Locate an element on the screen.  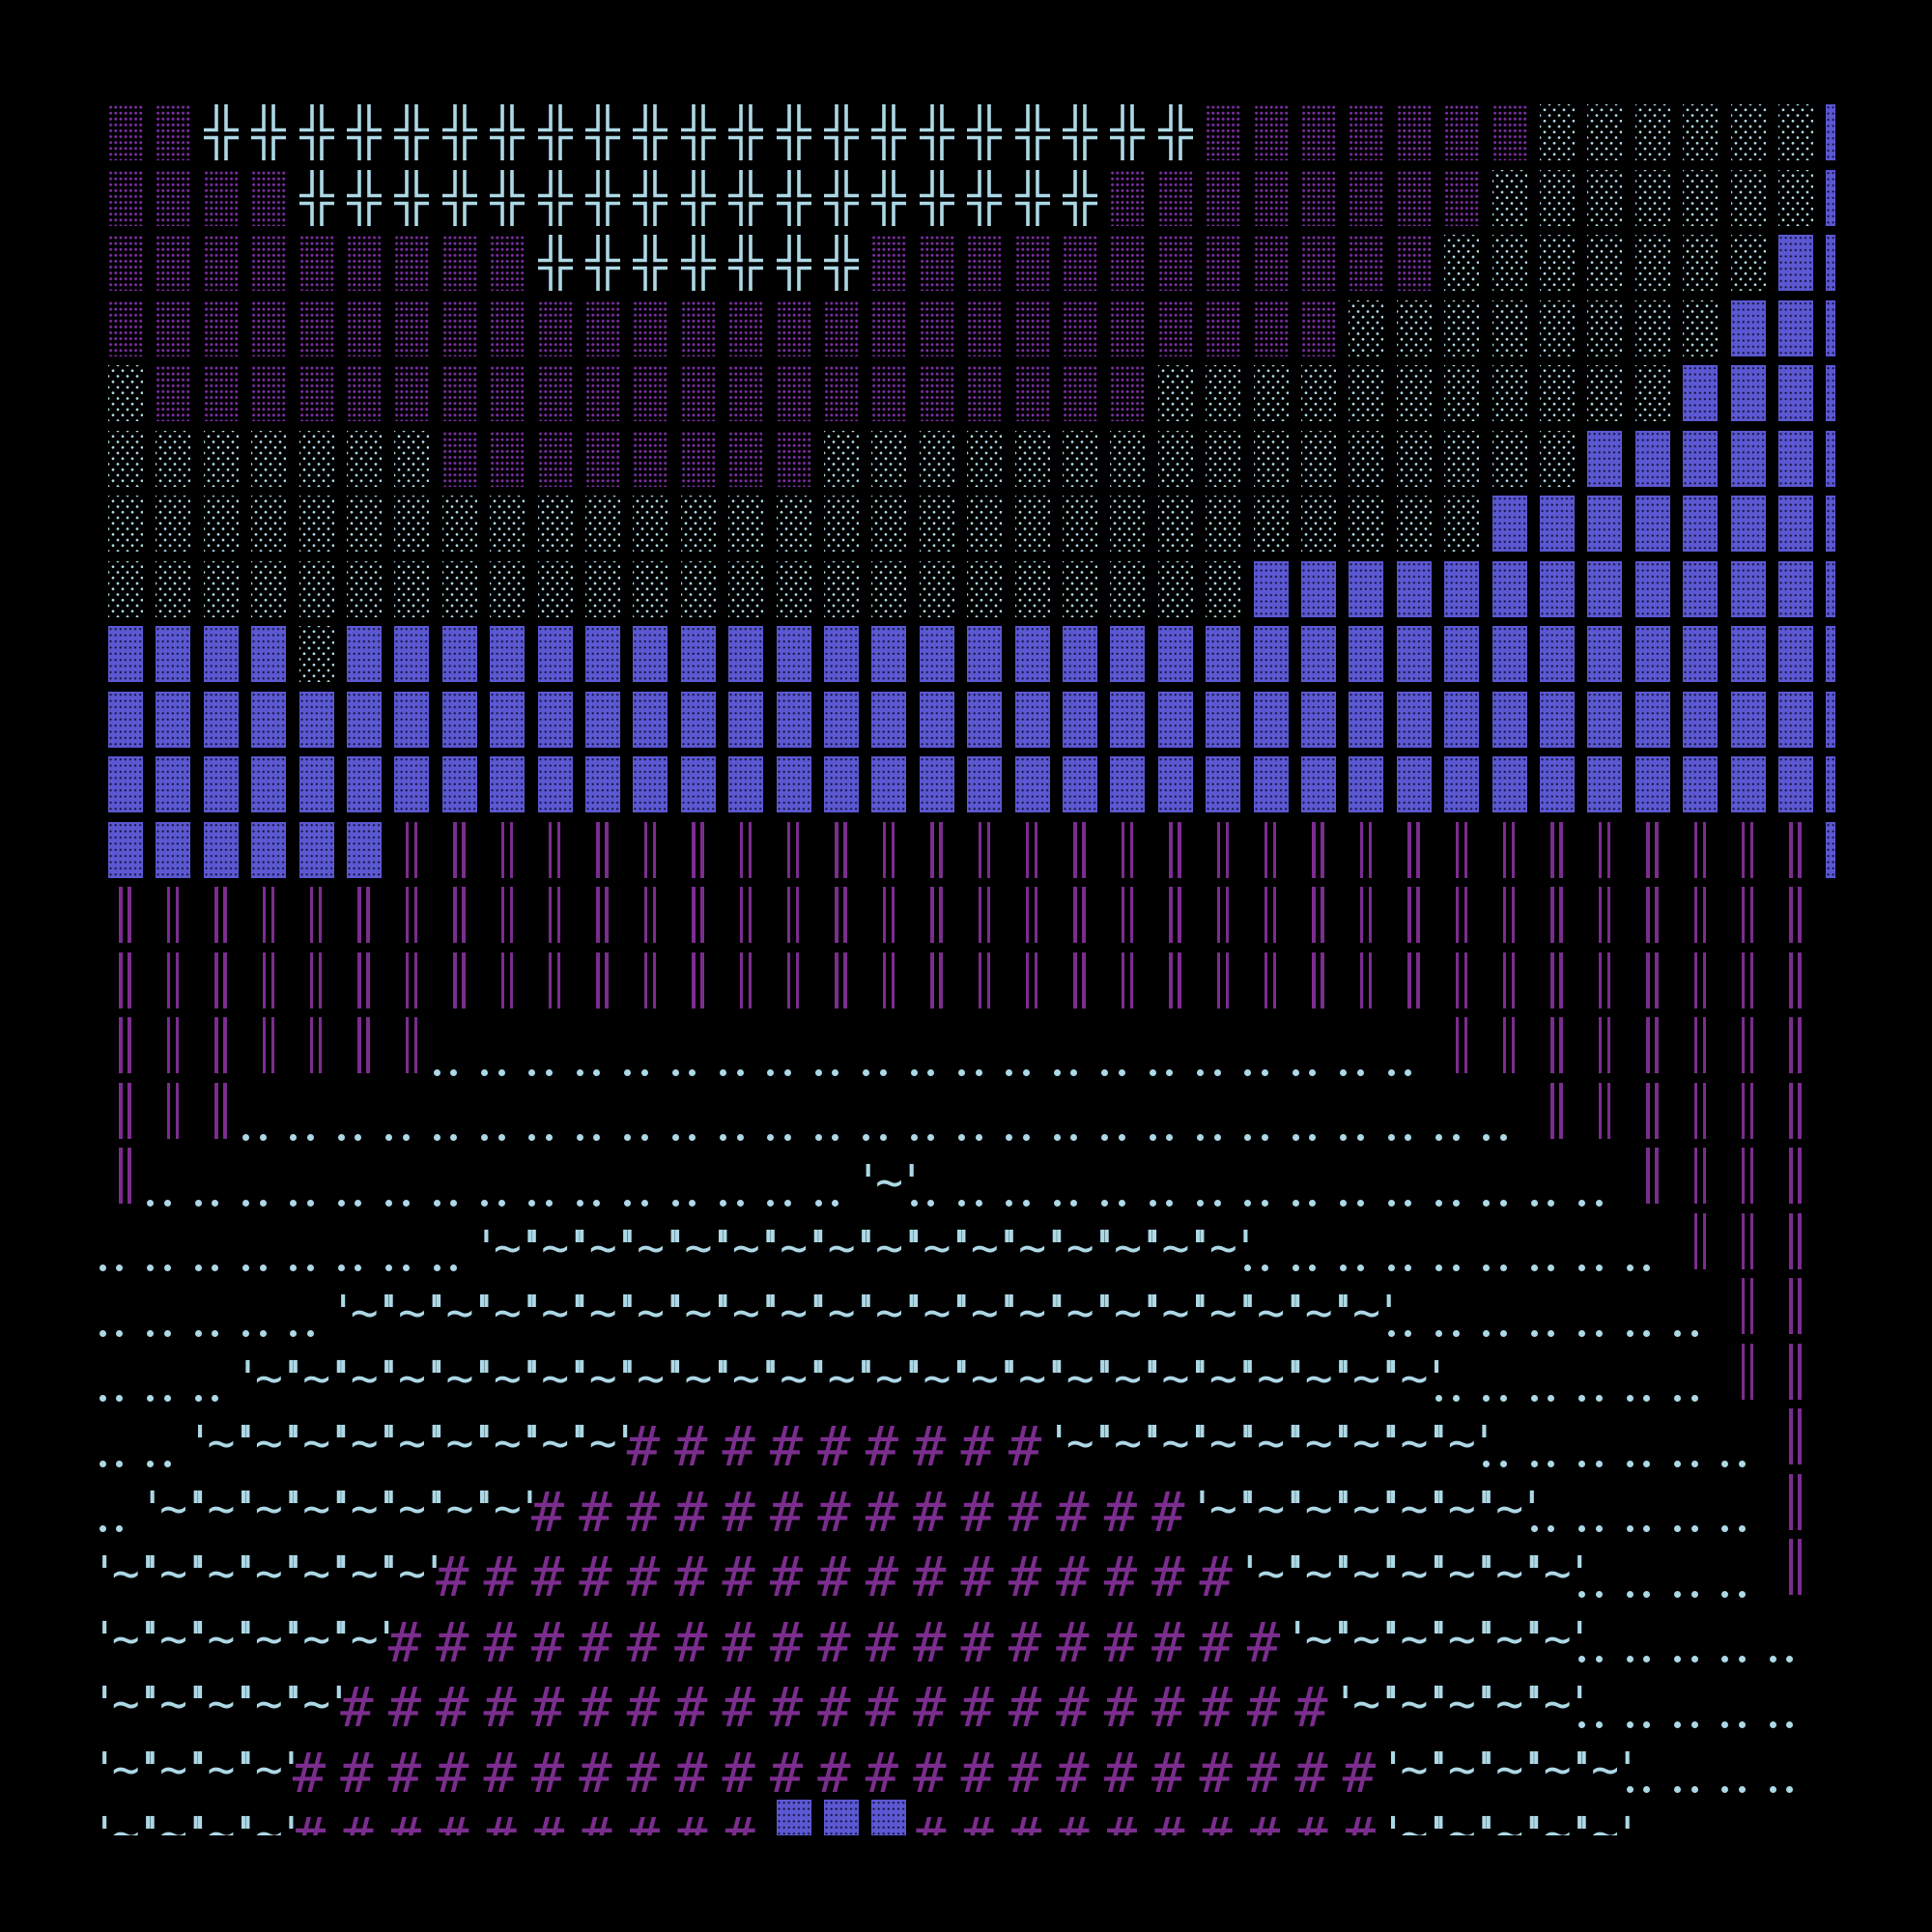
cell-wave: '~ ' is located at coordinates (173, 1507).